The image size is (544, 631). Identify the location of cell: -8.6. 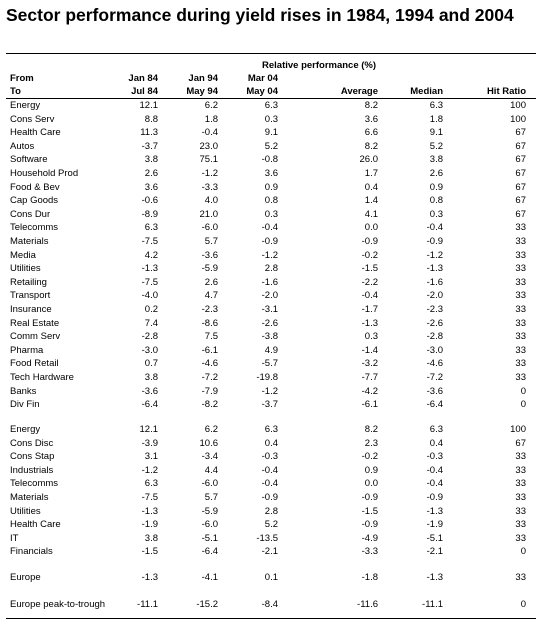
(209, 323).